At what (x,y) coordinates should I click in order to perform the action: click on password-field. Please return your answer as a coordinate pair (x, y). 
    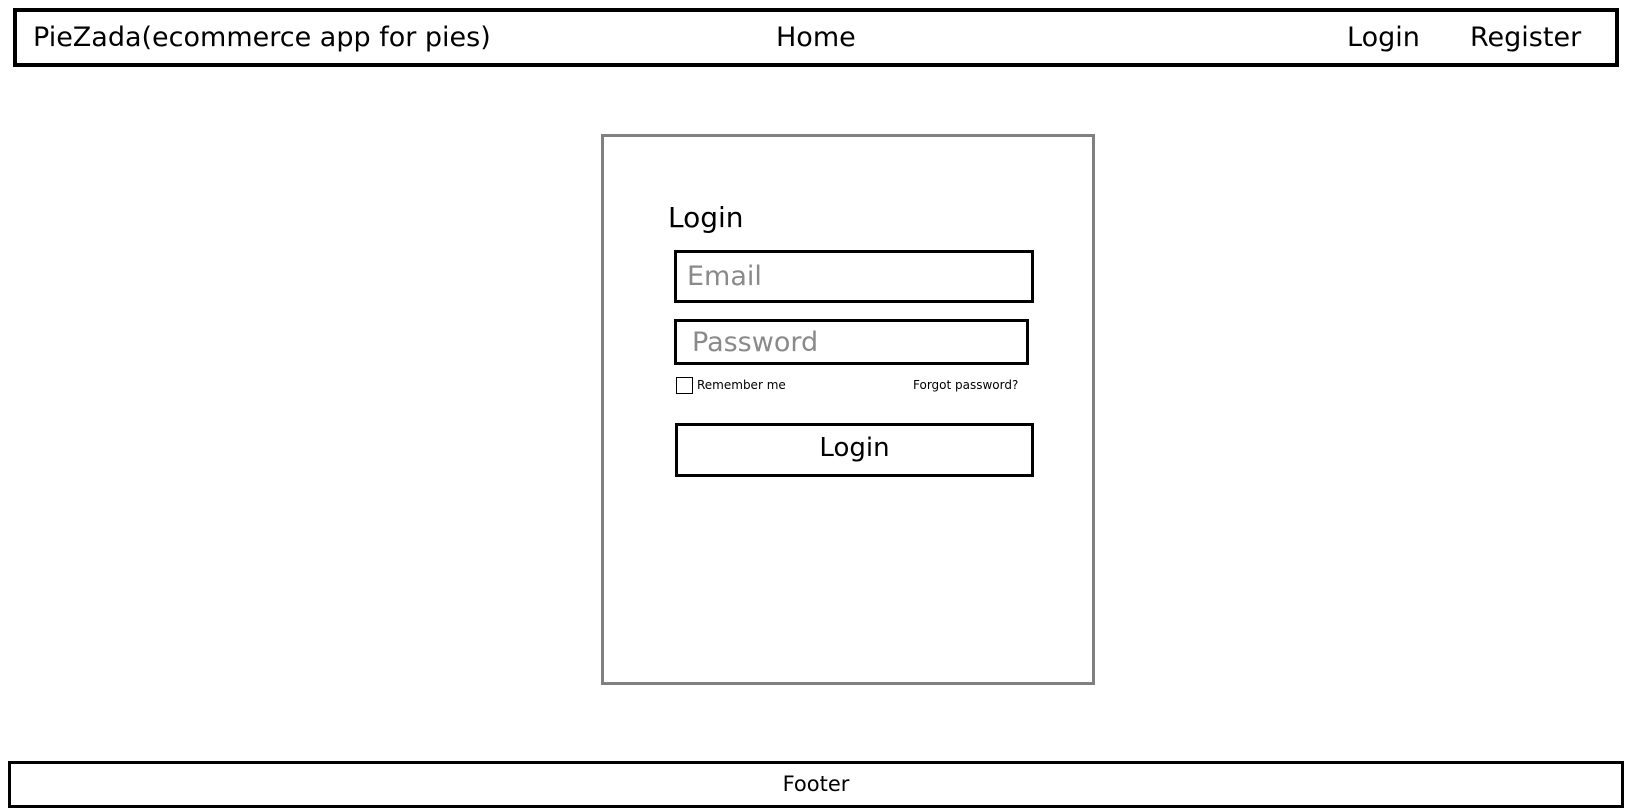
    Looking at the image, I should click on (851, 342).